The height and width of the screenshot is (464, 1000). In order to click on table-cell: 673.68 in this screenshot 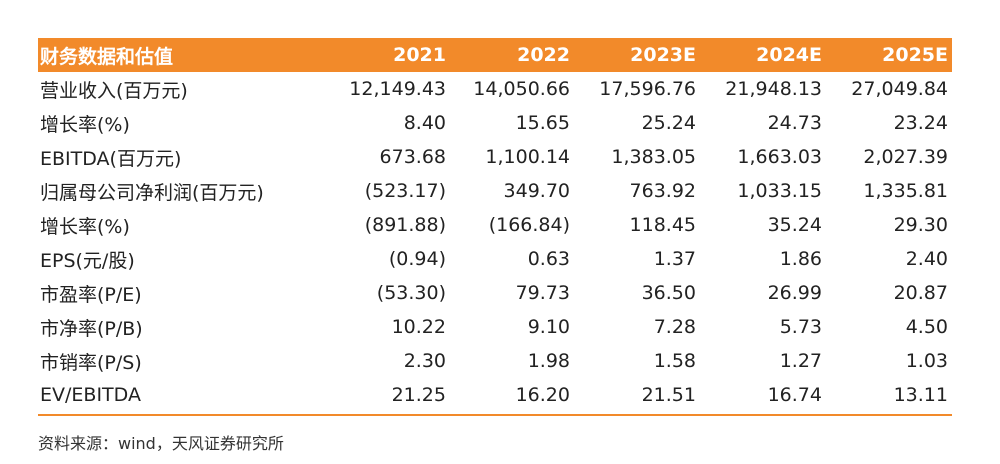, I will do `click(412, 157)`.